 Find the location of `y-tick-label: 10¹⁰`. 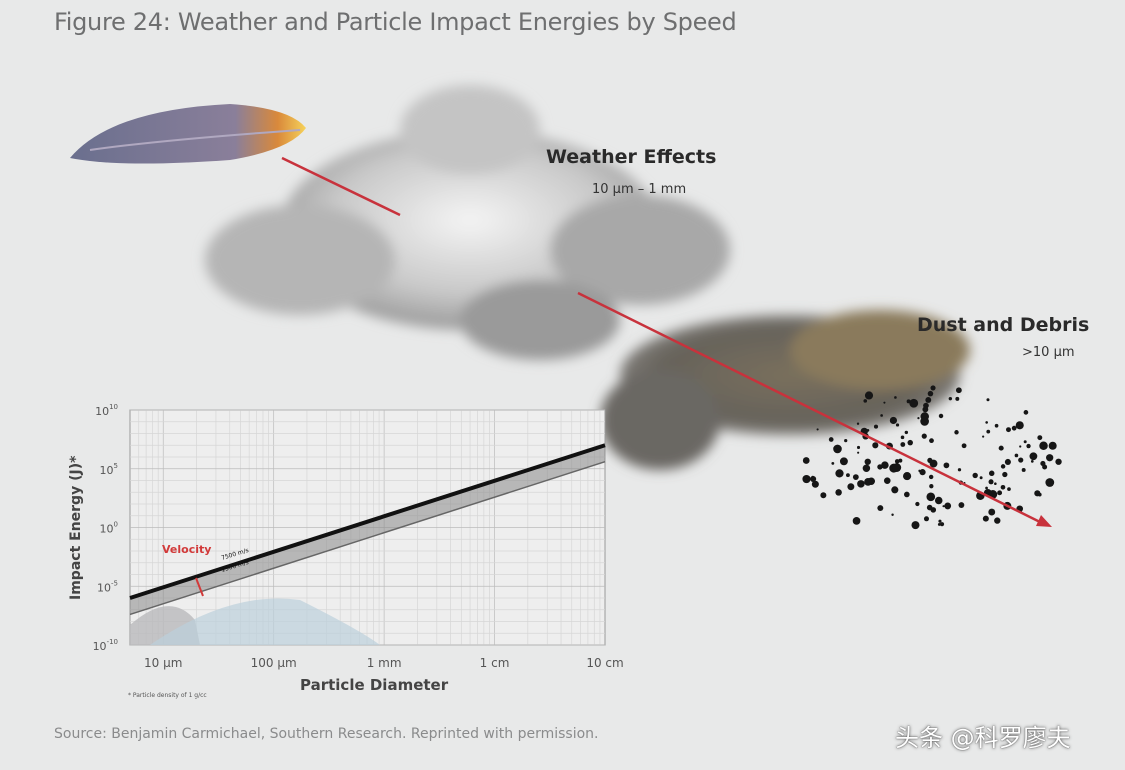

y-tick-label: 10¹⁰ is located at coordinates (106, 410).